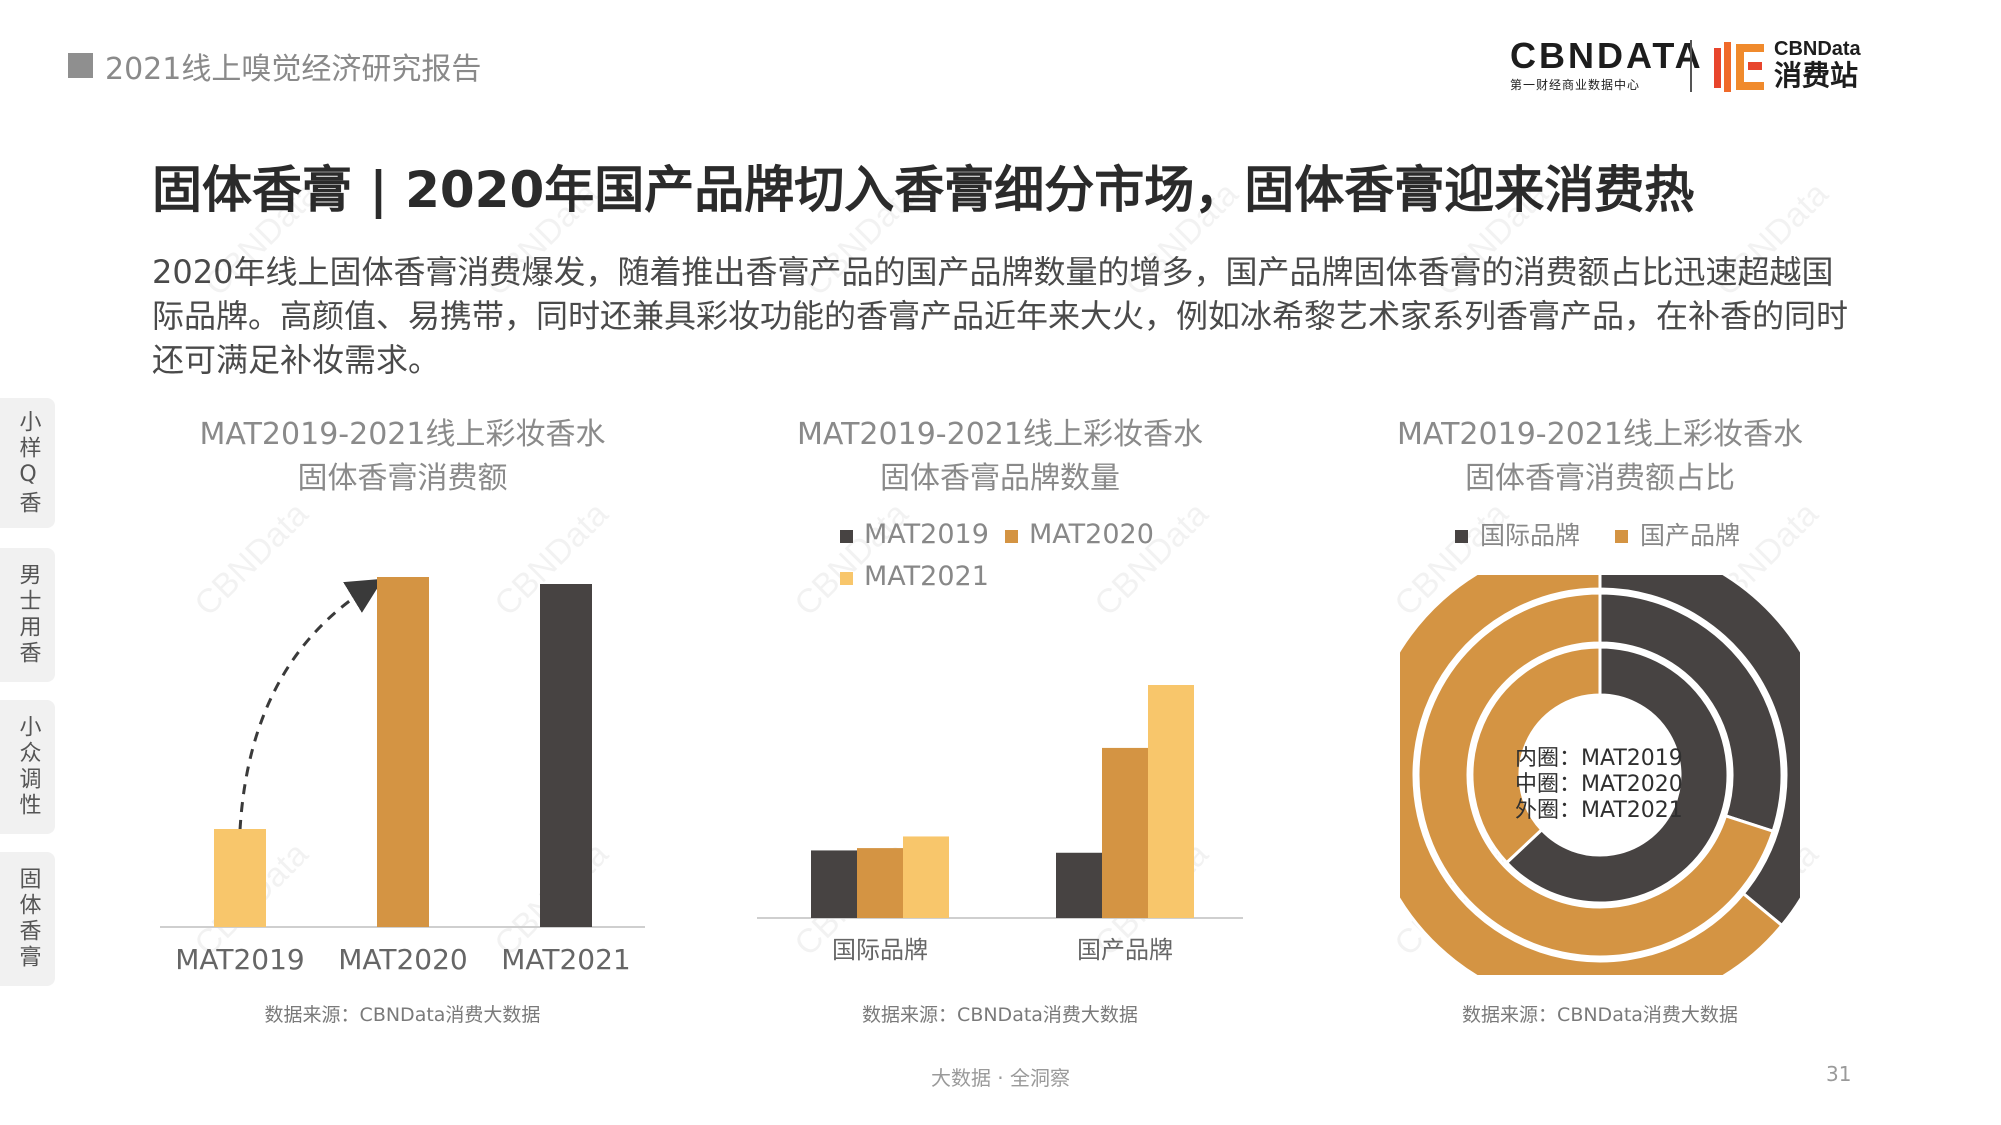 The image size is (2001, 1125). I want to click on consumer-station-logo-line2: 消费站, so click(1816, 75).